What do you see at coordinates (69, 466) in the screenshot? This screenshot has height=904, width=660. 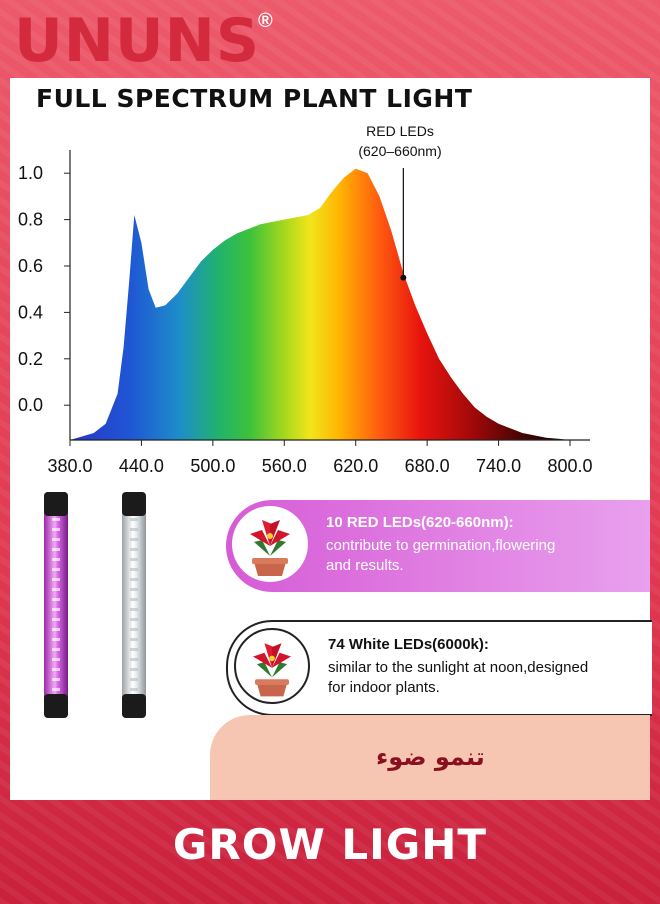 I see `x-tick-label: 380.0` at bounding box center [69, 466].